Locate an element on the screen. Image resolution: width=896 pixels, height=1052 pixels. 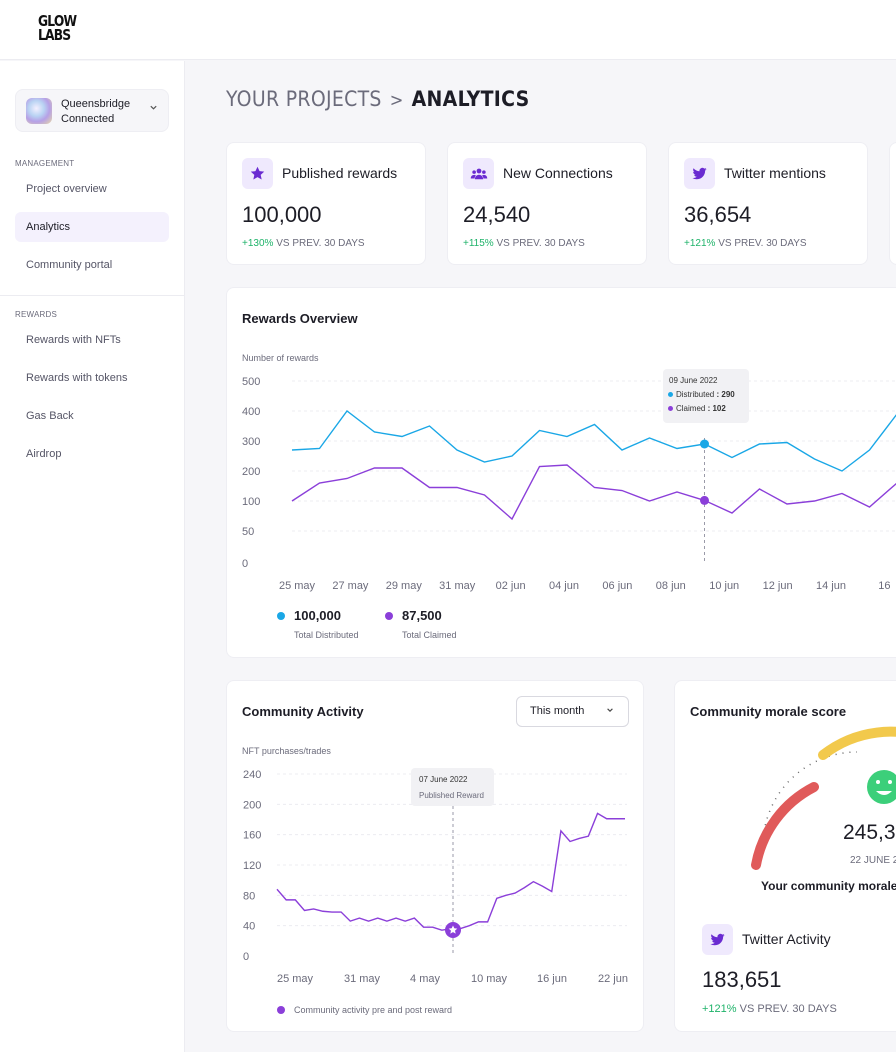
period-dropdown: This month is located at coordinates (572, 711).